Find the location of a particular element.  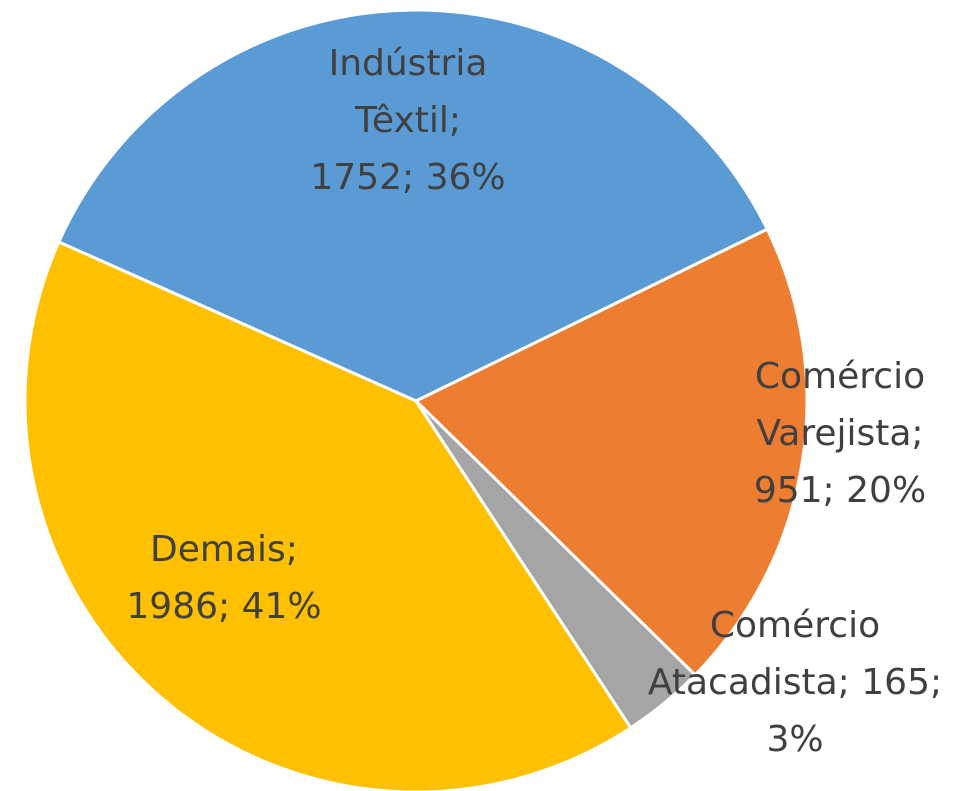

data-label-line: Têxtil; is located at coordinates (407, 120).